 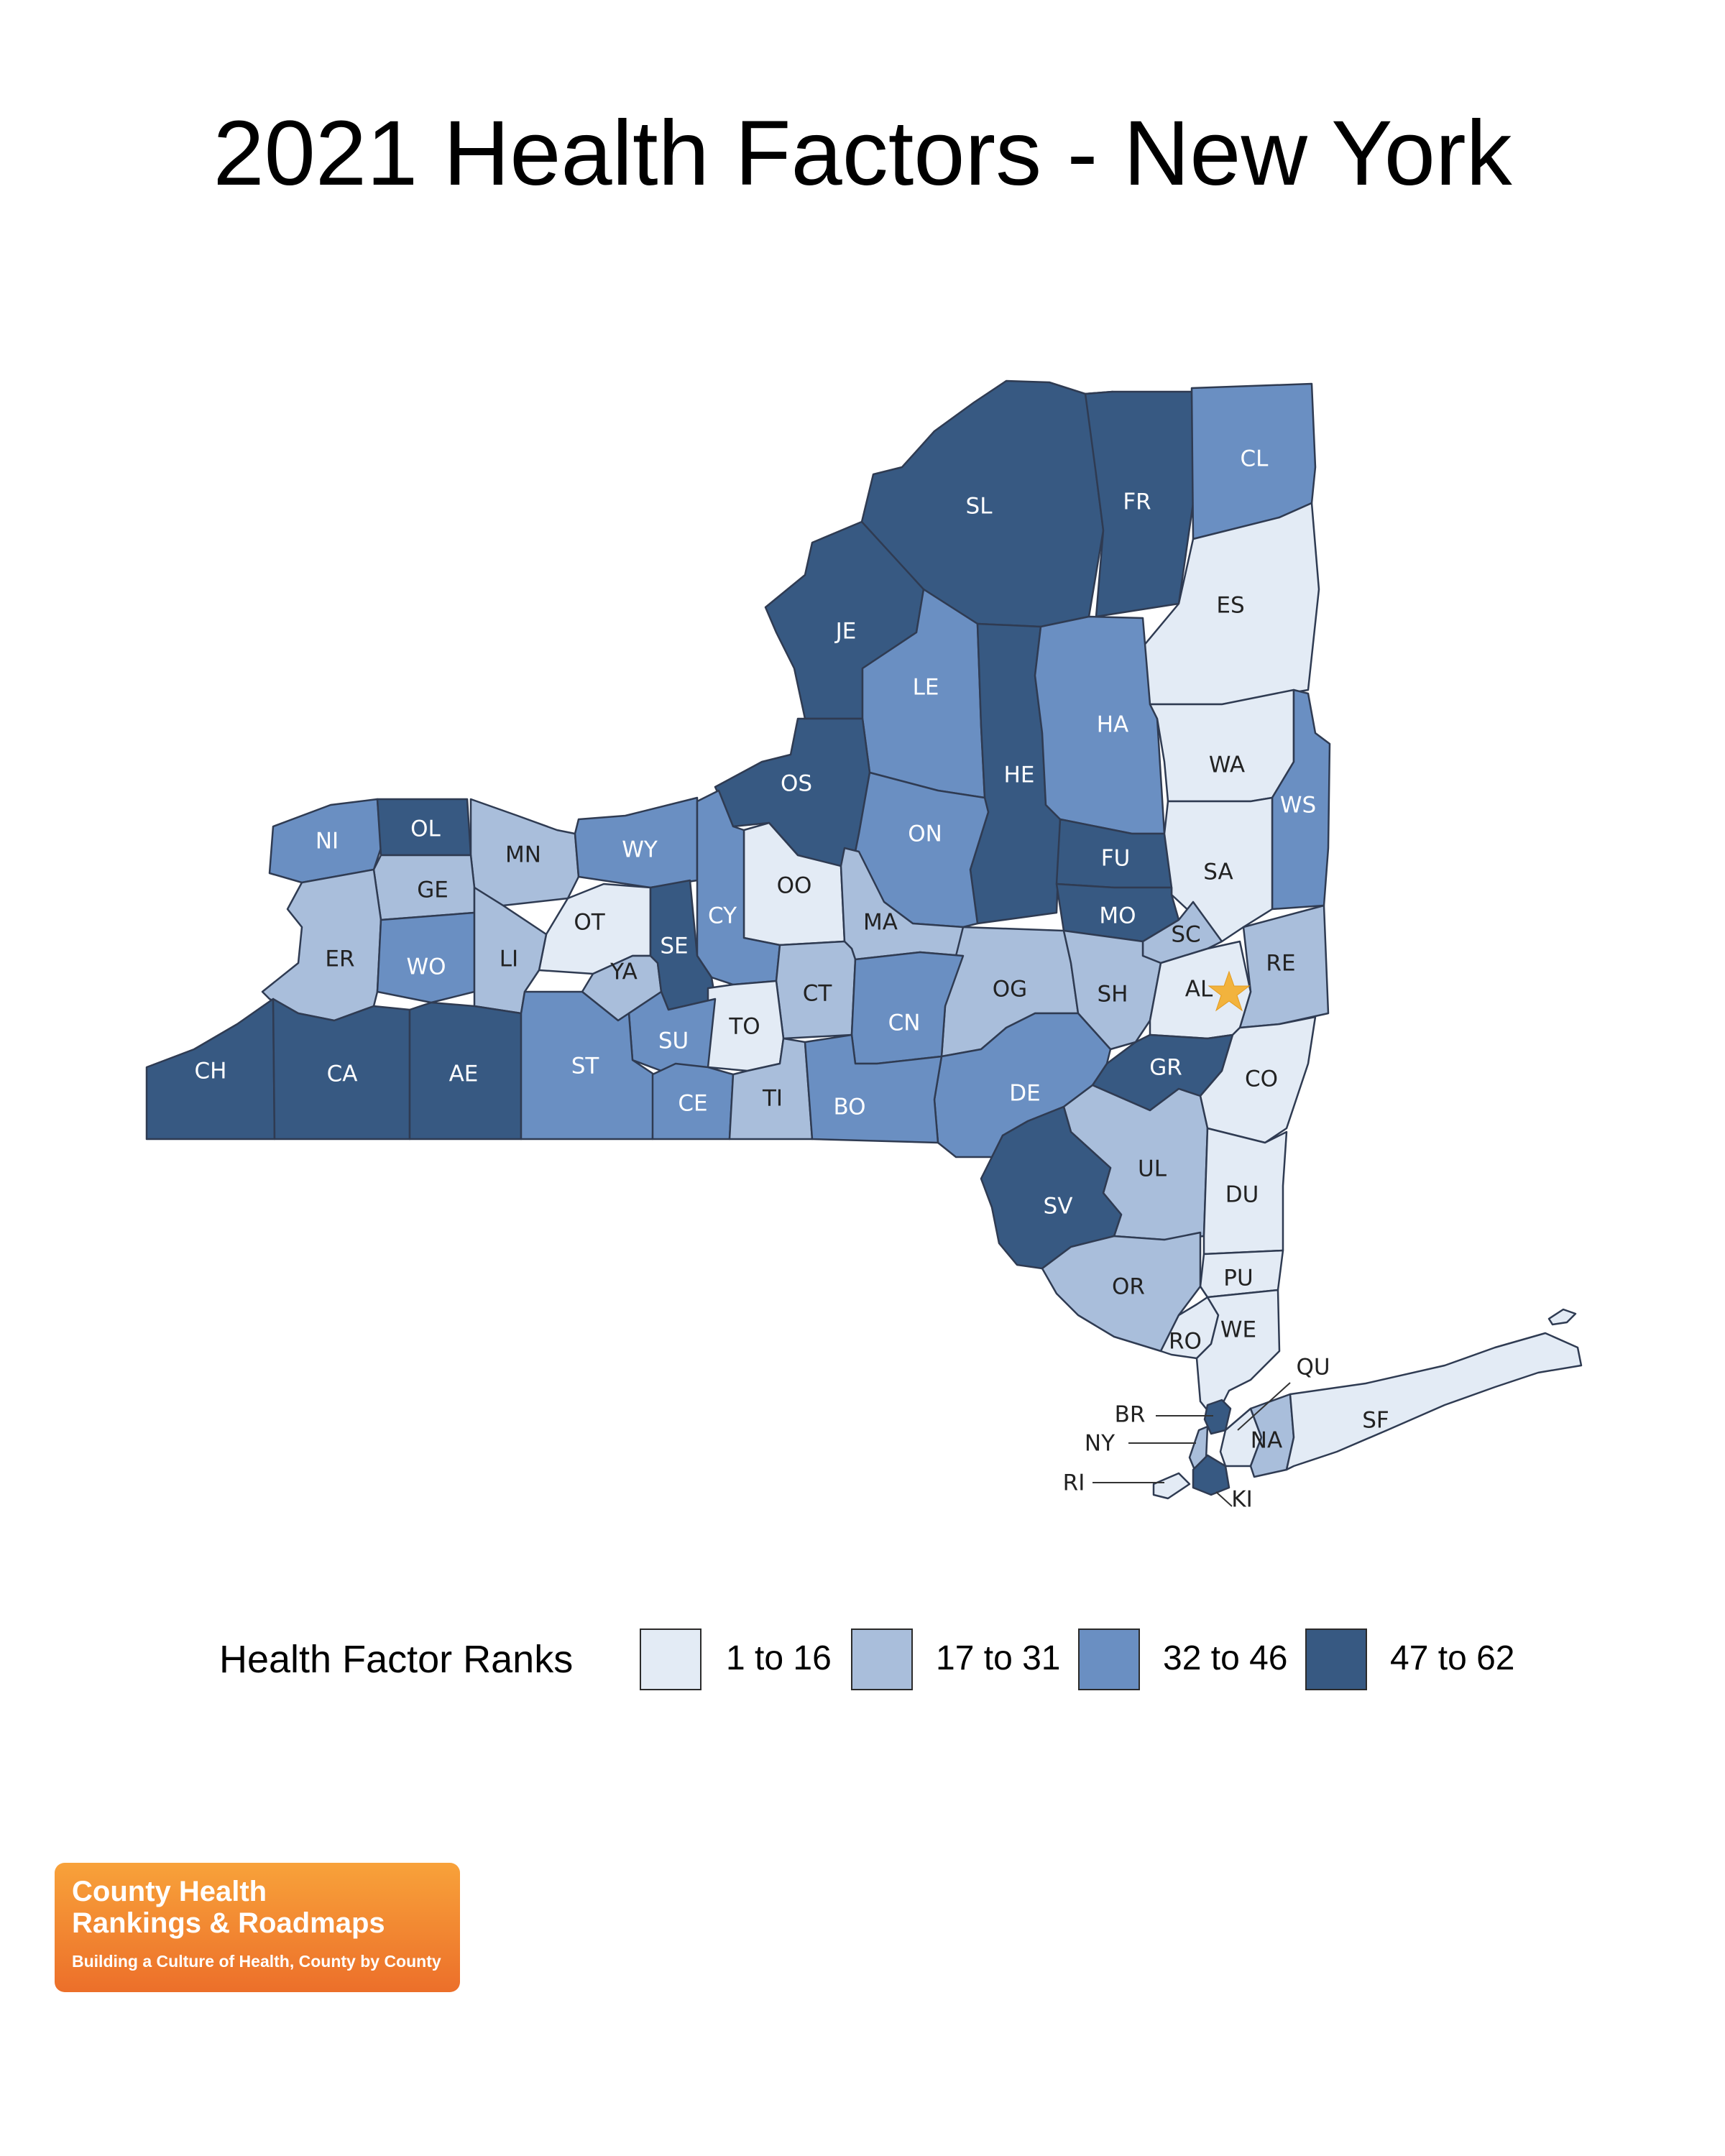 I want to click on county-label-LI: LI, so click(x=509, y=959).